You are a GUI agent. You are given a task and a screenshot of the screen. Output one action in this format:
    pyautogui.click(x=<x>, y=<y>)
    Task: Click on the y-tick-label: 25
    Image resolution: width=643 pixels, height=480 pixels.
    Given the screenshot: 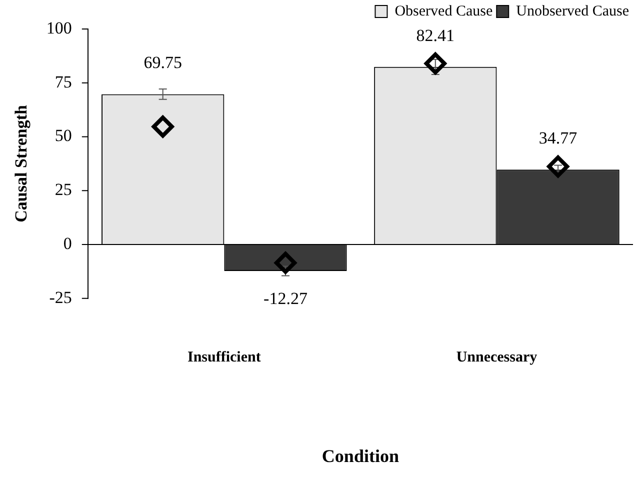 What is the action you would take?
    pyautogui.click(x=63, y=190)
    